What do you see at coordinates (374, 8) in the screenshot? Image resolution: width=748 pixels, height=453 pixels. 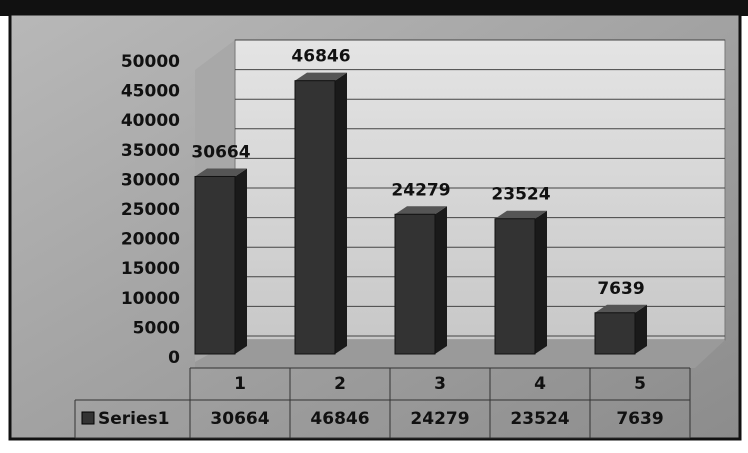 I see `title-strip` at bounding box center [374, 8].